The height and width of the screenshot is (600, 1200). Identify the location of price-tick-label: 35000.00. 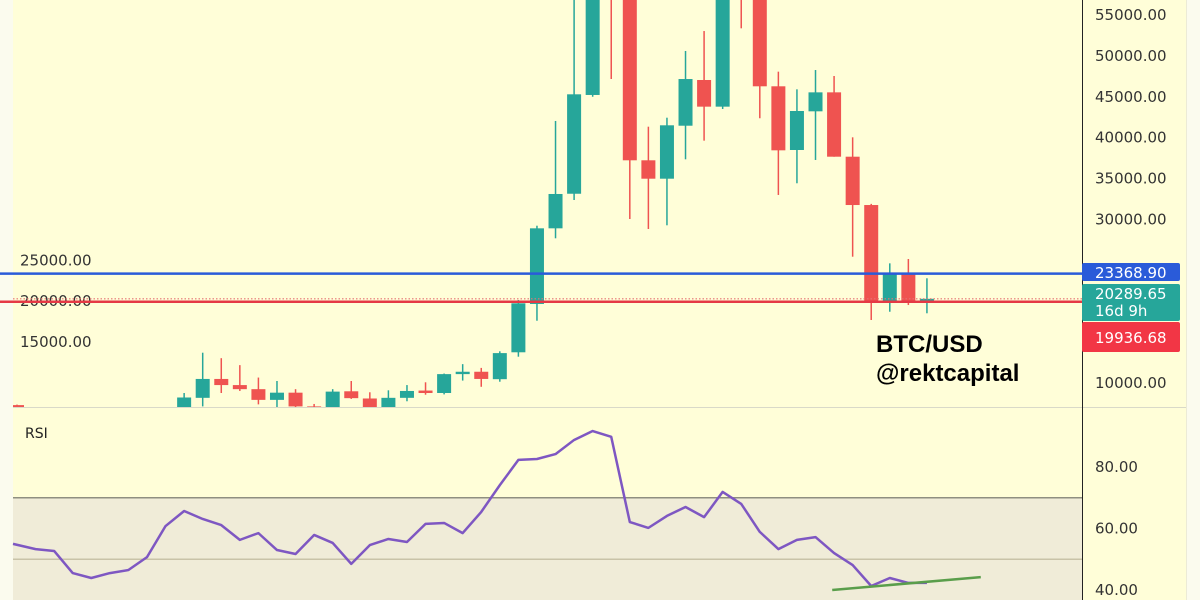
(1131, 179).